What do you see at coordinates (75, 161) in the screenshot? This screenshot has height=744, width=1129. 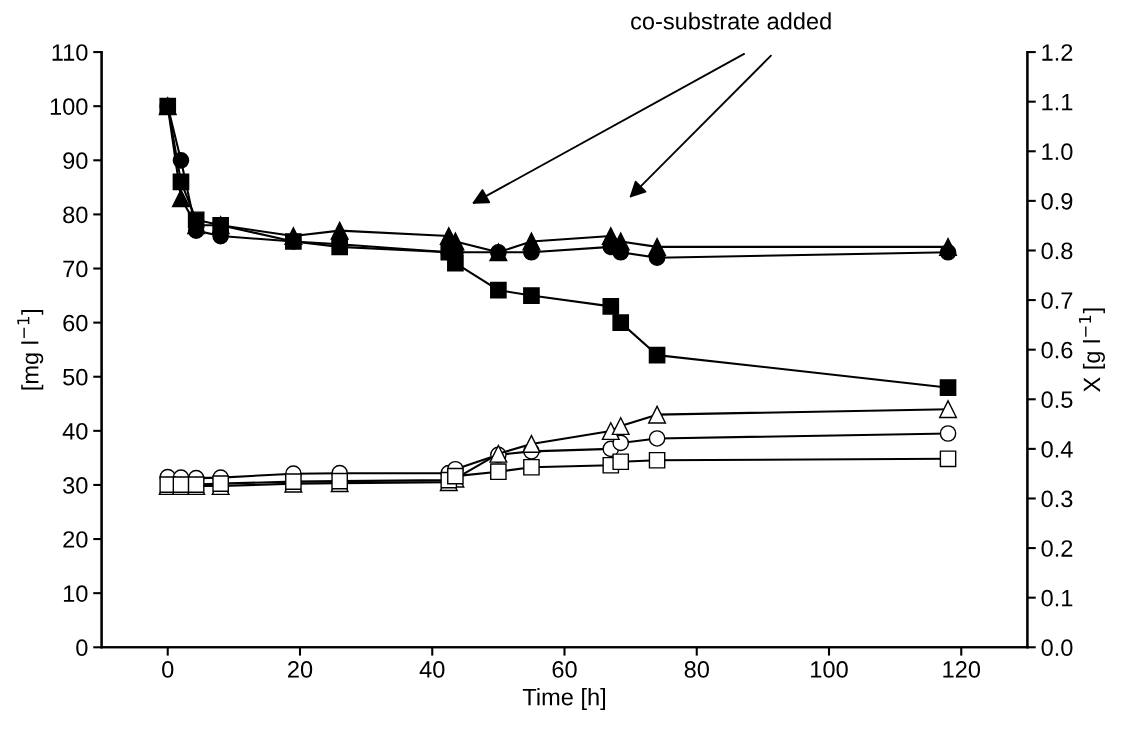 I see `y-tick-label: 90` at bounding box center [75, 161].